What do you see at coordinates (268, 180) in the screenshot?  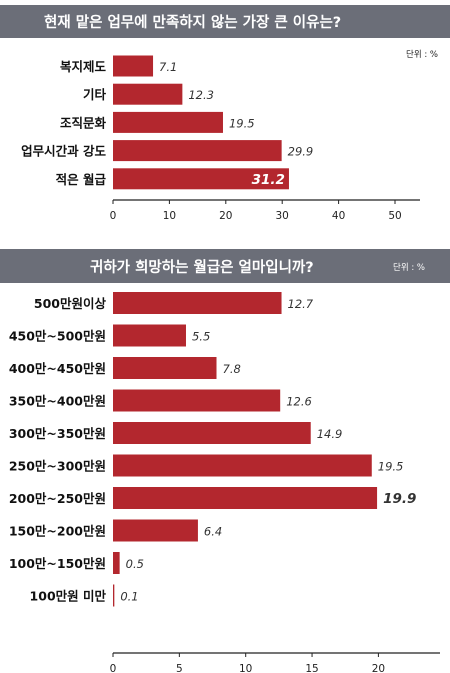 I see `chart1-value-label: 31.2` at bounding box center [268, 180].